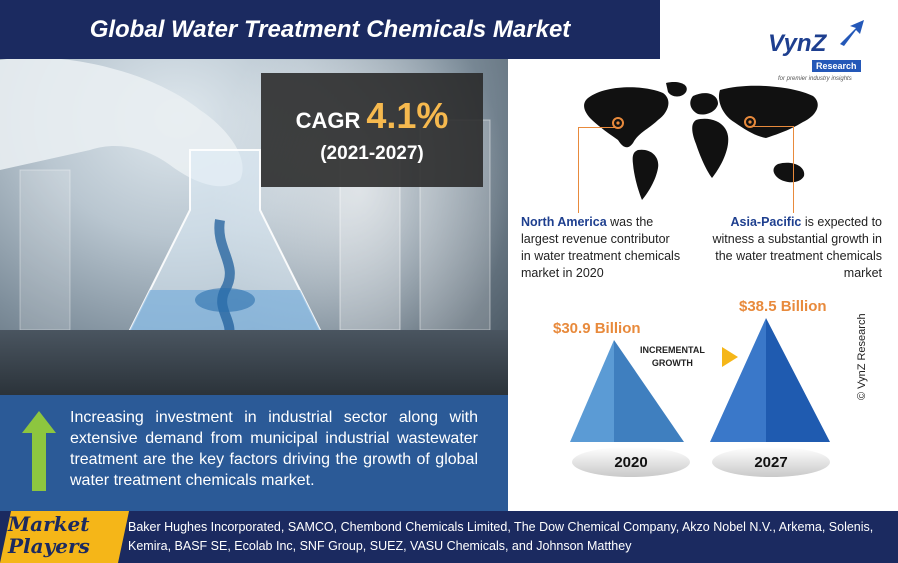 The width and height of the screenshot is (898, 563). What do you see at coordinates (730, 357) in the screenshot?
I see `incremental-arrow-icon` at bounding box center [730, 357].